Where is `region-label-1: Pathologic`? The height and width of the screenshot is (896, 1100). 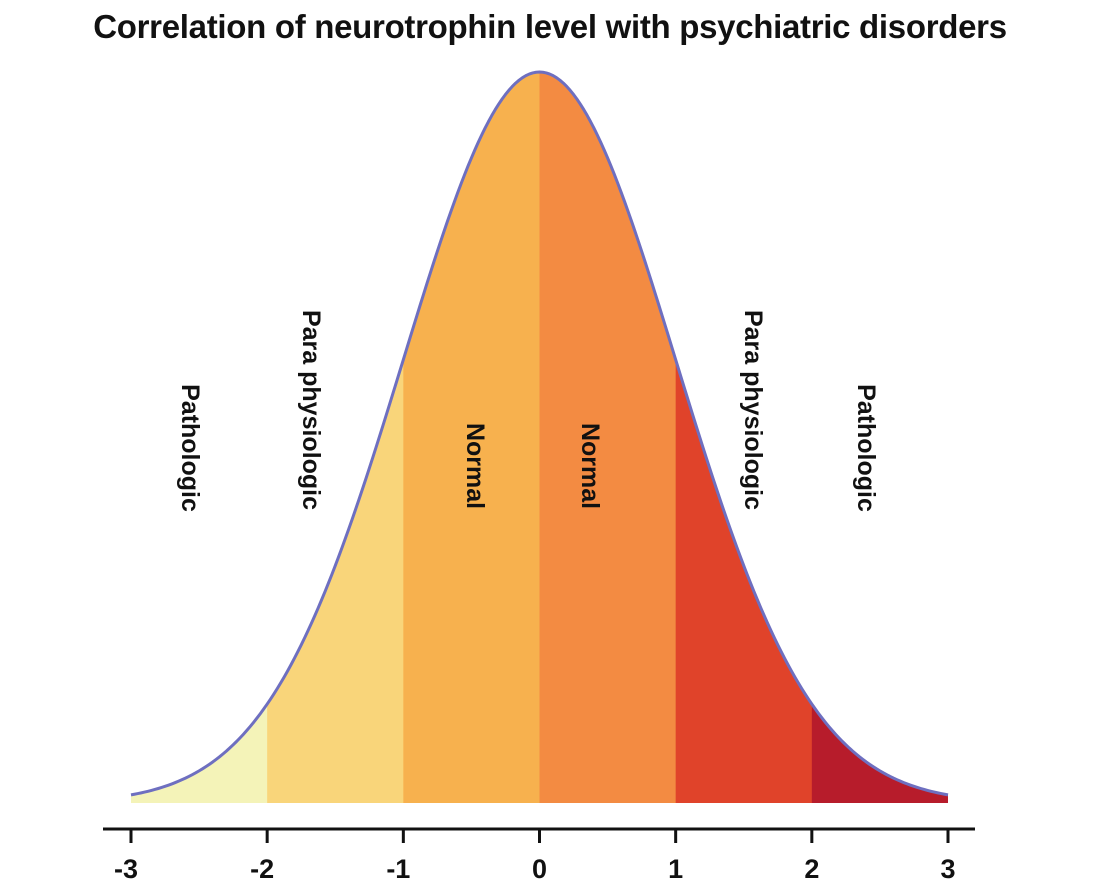 region-label-1: Pathologic is located at coordinates (190, 448).